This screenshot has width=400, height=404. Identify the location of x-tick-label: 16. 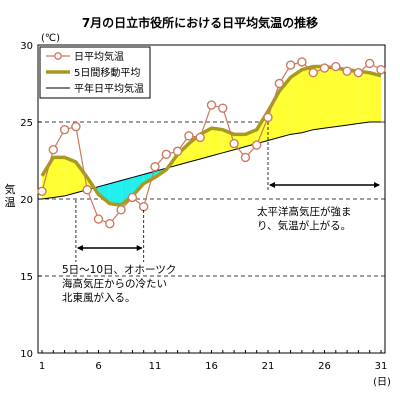
(211, 366).